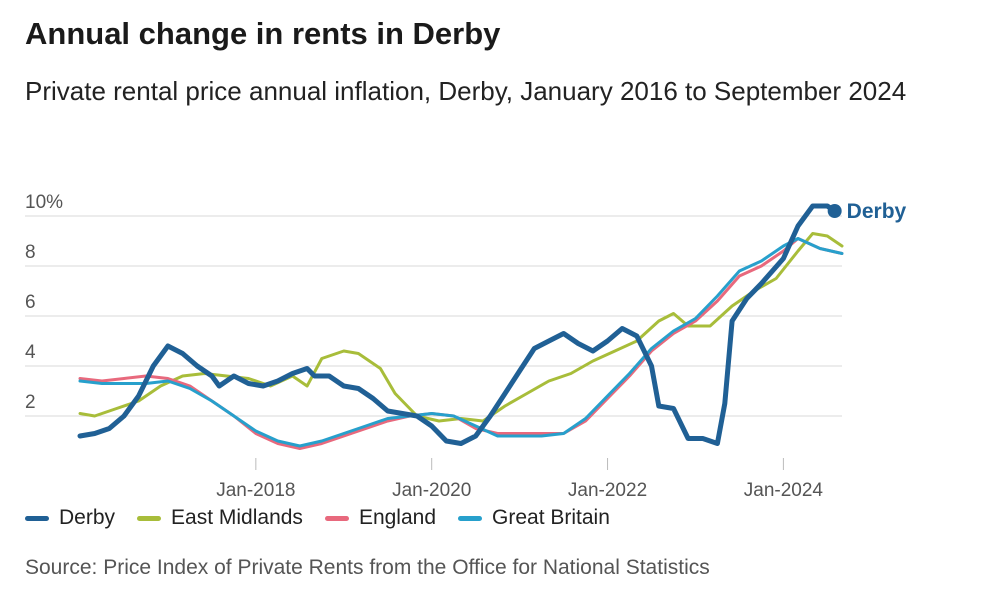  Describe the element at coordinates (397, 517) in the screenshot. I see `legend-label: England` at that location.